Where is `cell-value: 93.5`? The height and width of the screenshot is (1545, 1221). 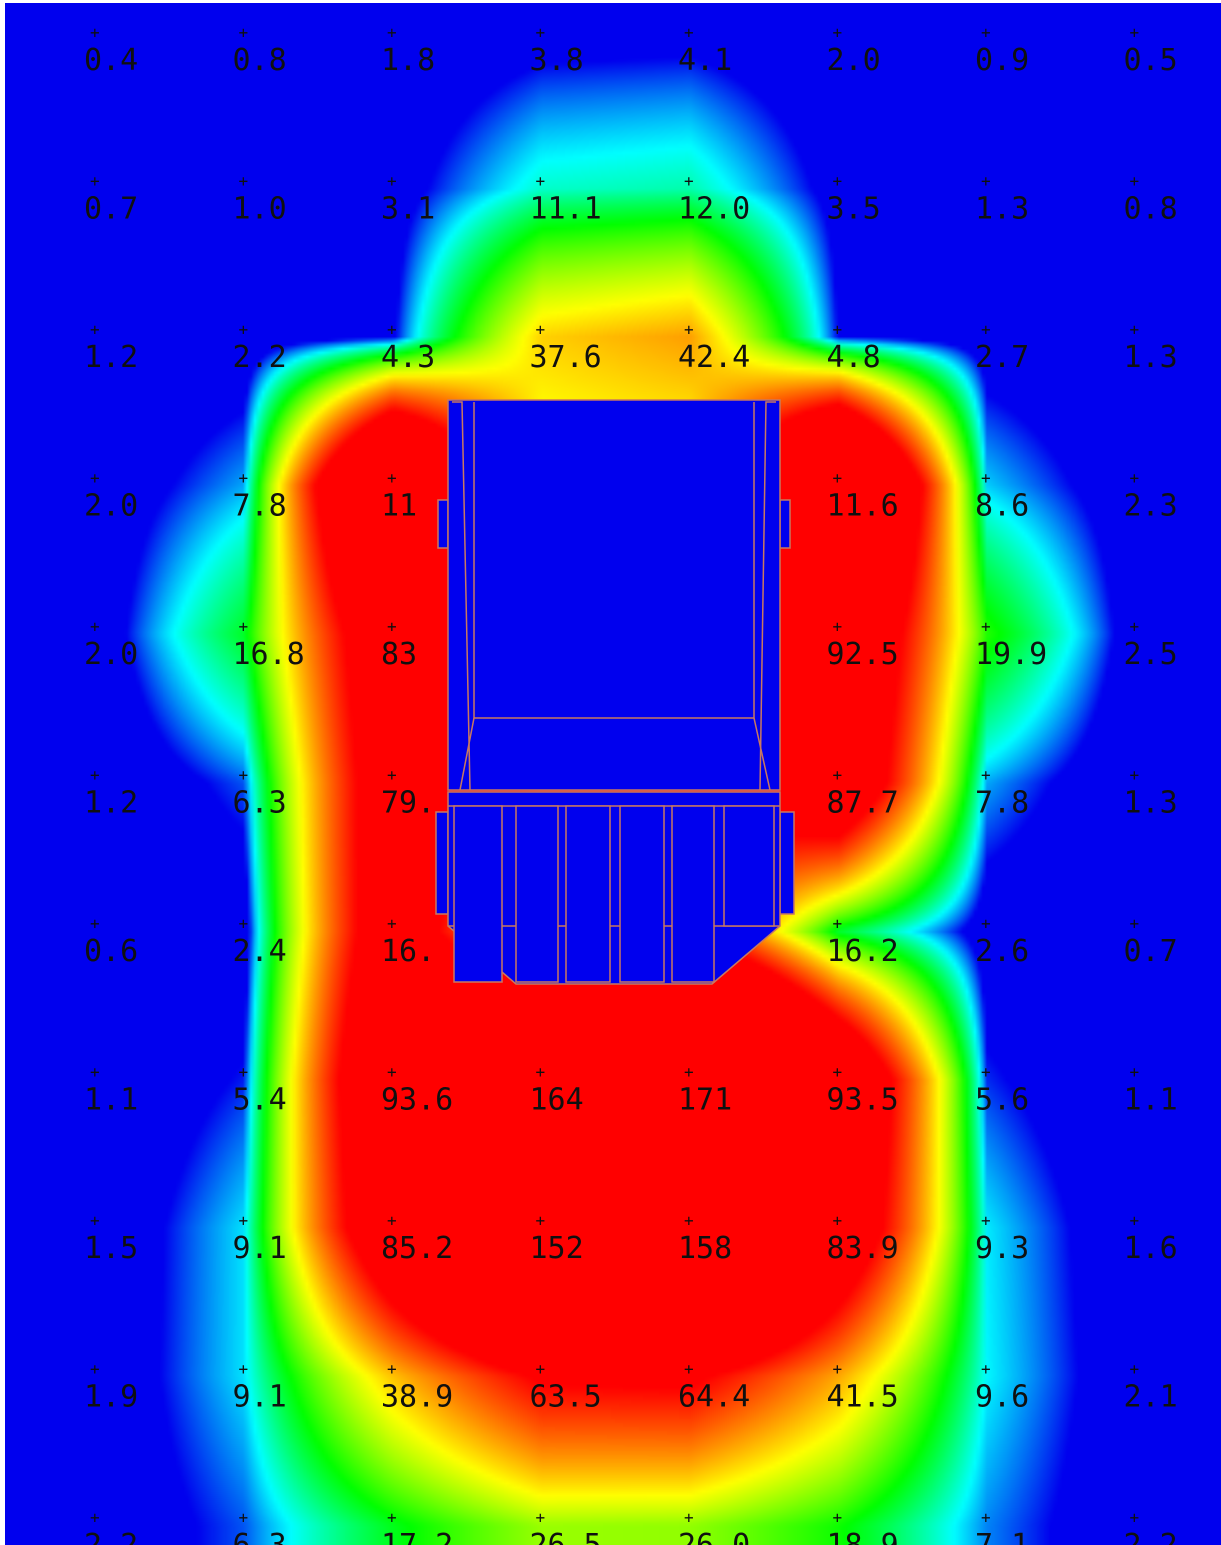
cell-value: 93.5 is located at coordinates (863, 1100).